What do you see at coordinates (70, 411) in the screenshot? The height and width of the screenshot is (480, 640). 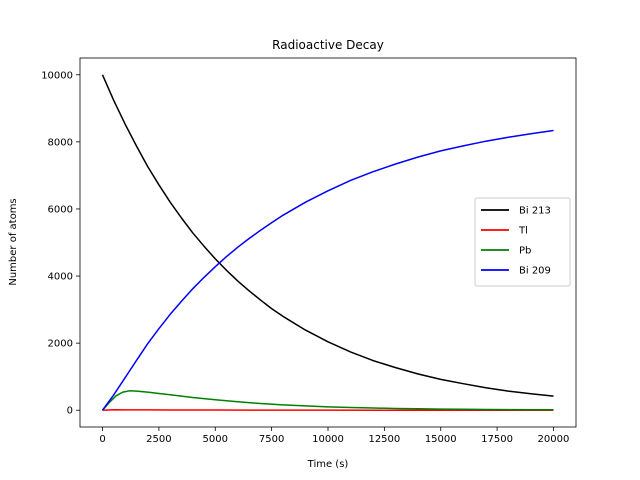 I see `y-tick-label: 0` at bounding box center [70, 411].